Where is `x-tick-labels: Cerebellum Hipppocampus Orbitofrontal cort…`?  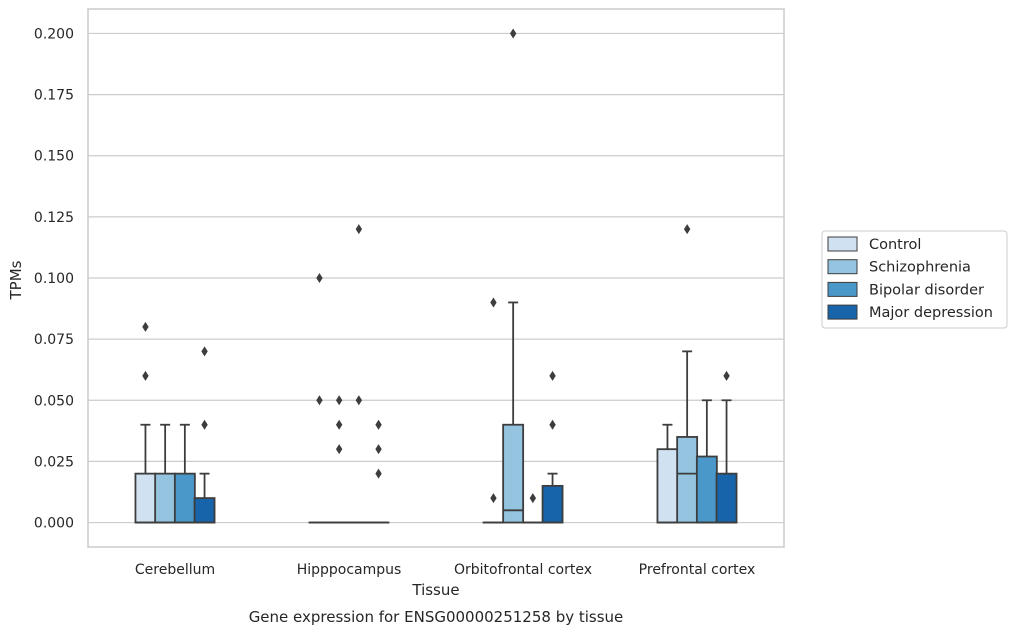
x-tick-labels: Cerebellum Hipppocampus Orbitofrontal cort… is located at coordinates (445, 570).